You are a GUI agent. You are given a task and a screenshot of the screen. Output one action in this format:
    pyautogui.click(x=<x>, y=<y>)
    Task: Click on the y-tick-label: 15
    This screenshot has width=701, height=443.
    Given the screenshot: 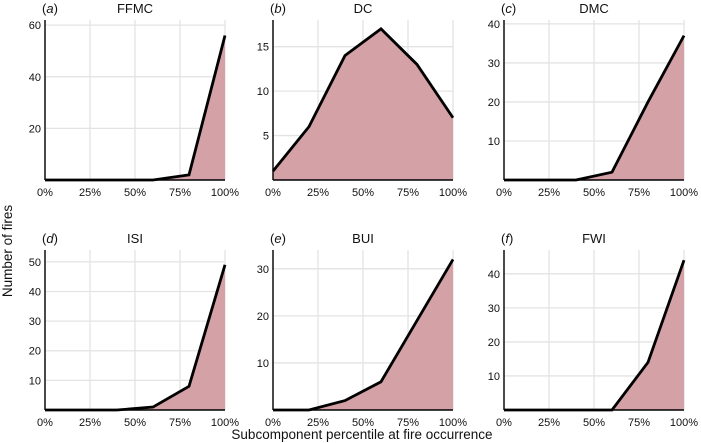 What is the action you would take?
    pyautogui.click(x=263, y=48)
    